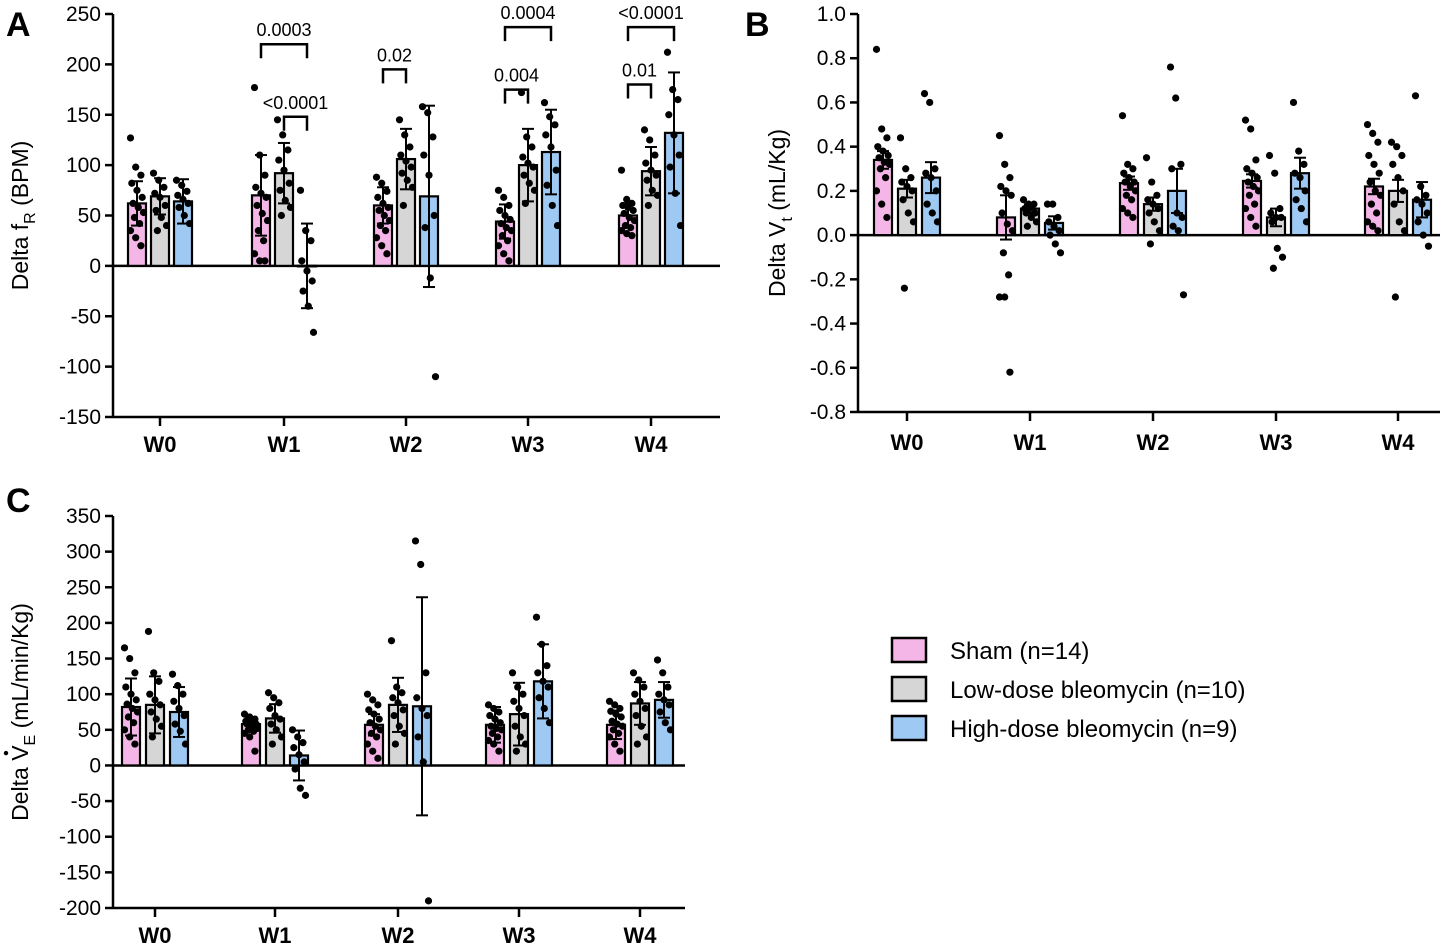  Describe the element at coordinates (20, 669) in the screenshot. I see `y-axis-title-unit: (mL/min/Kg)` at that location.